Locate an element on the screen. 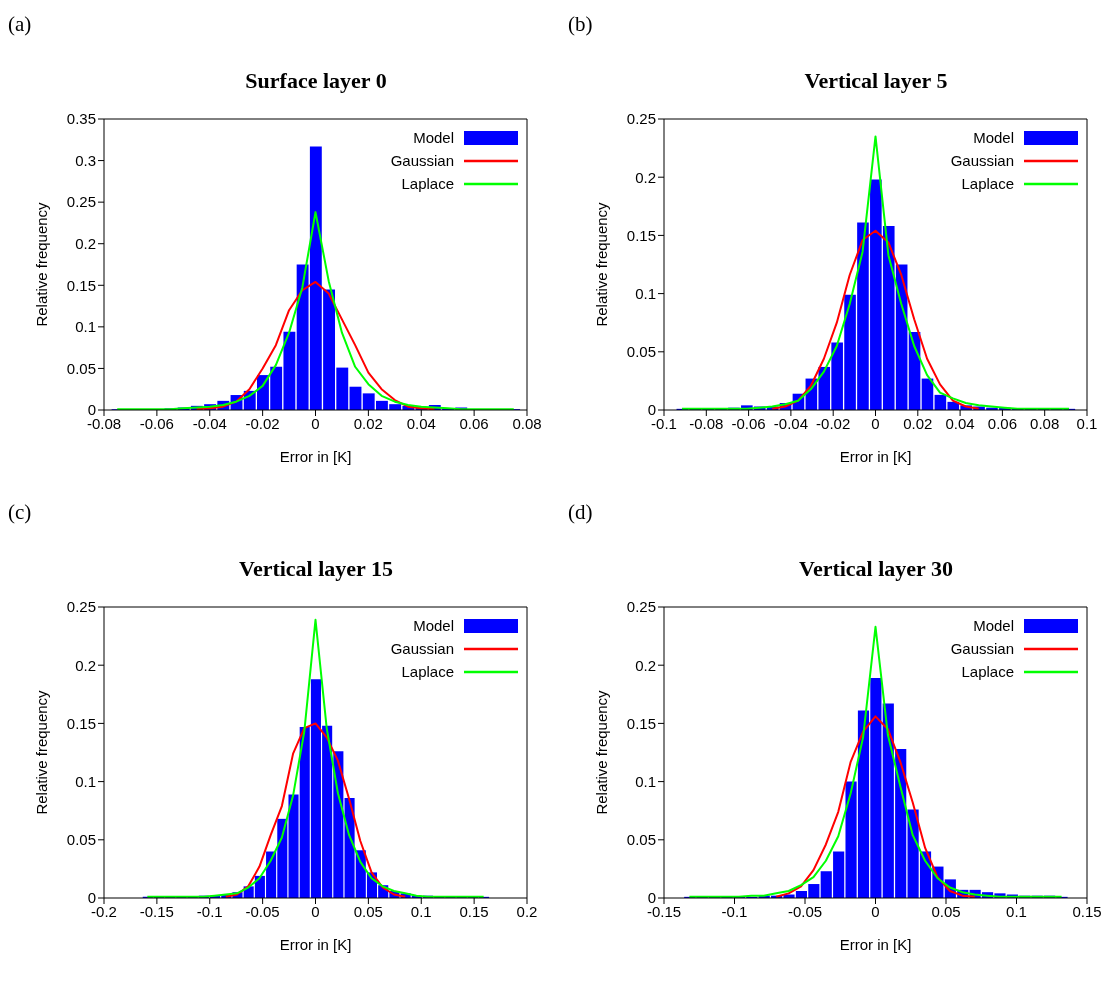  text: (b) is located at coordinates (580, 24).